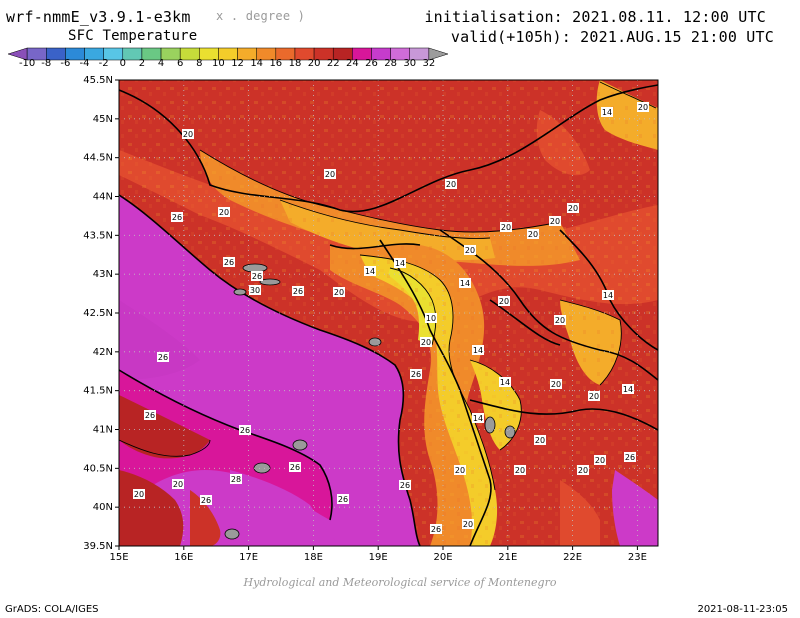  Describe the element at coordinates (595, 17) in the screenshot. I see `initialisation-time: initialisation: 2021.08.11. 12:00 UTC` at that location.